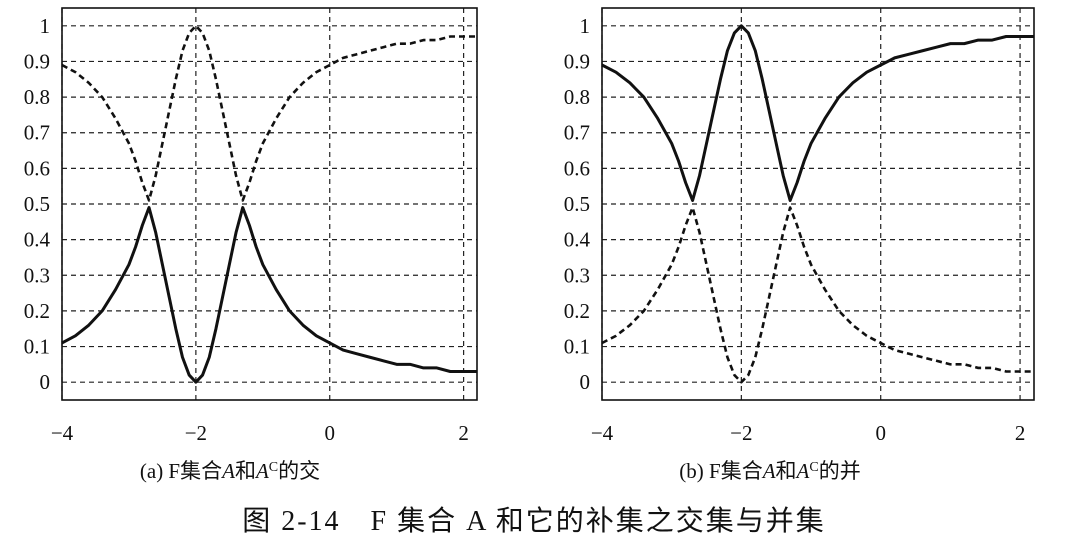 This screenshot has height=547, width=1069. What do you see at coordinates (181, 471) in the screenshot?
I see `caption-part: (a) F集合` at bounding box center [181, 471].